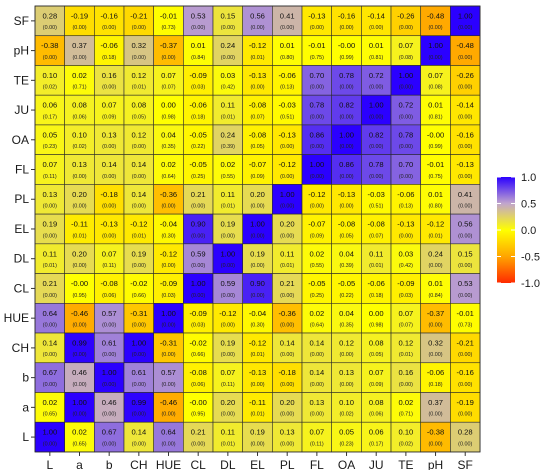 The height and width of the screenshot is (470, 550). I want to click on cell-r-value: 0.86, so click(346, 164).